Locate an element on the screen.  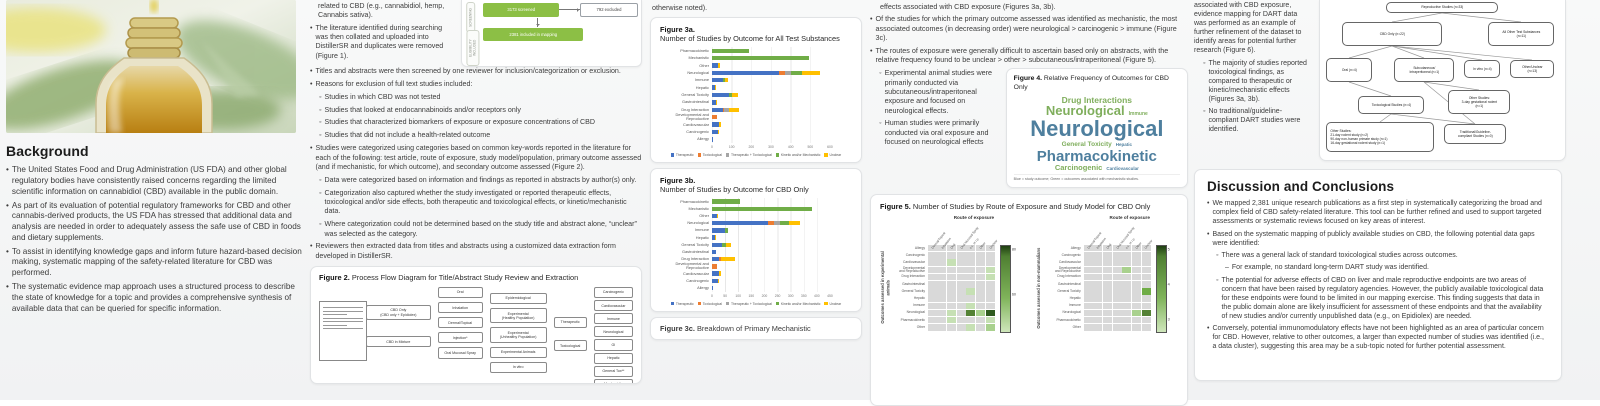
category-label: Carcinogenic is located at coordinates (686, 132).